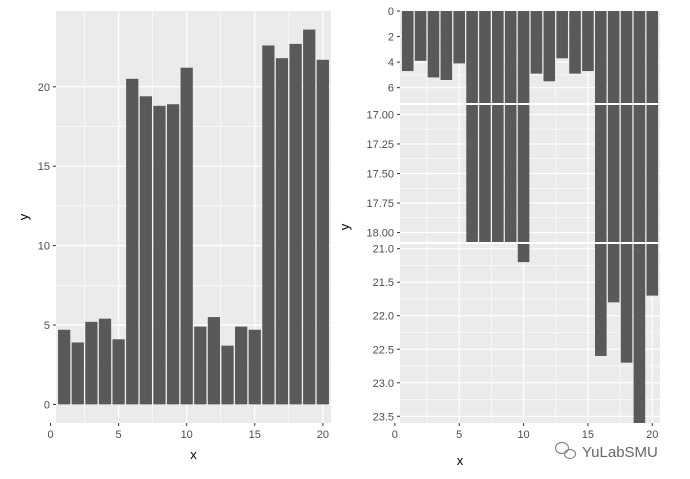 The height and width of the screenshot is (479, 690). What do you see at coordinates (383, 350) in the screenshot?
I see `y-tick-label: 22.5` at bounding box center [383, 350].